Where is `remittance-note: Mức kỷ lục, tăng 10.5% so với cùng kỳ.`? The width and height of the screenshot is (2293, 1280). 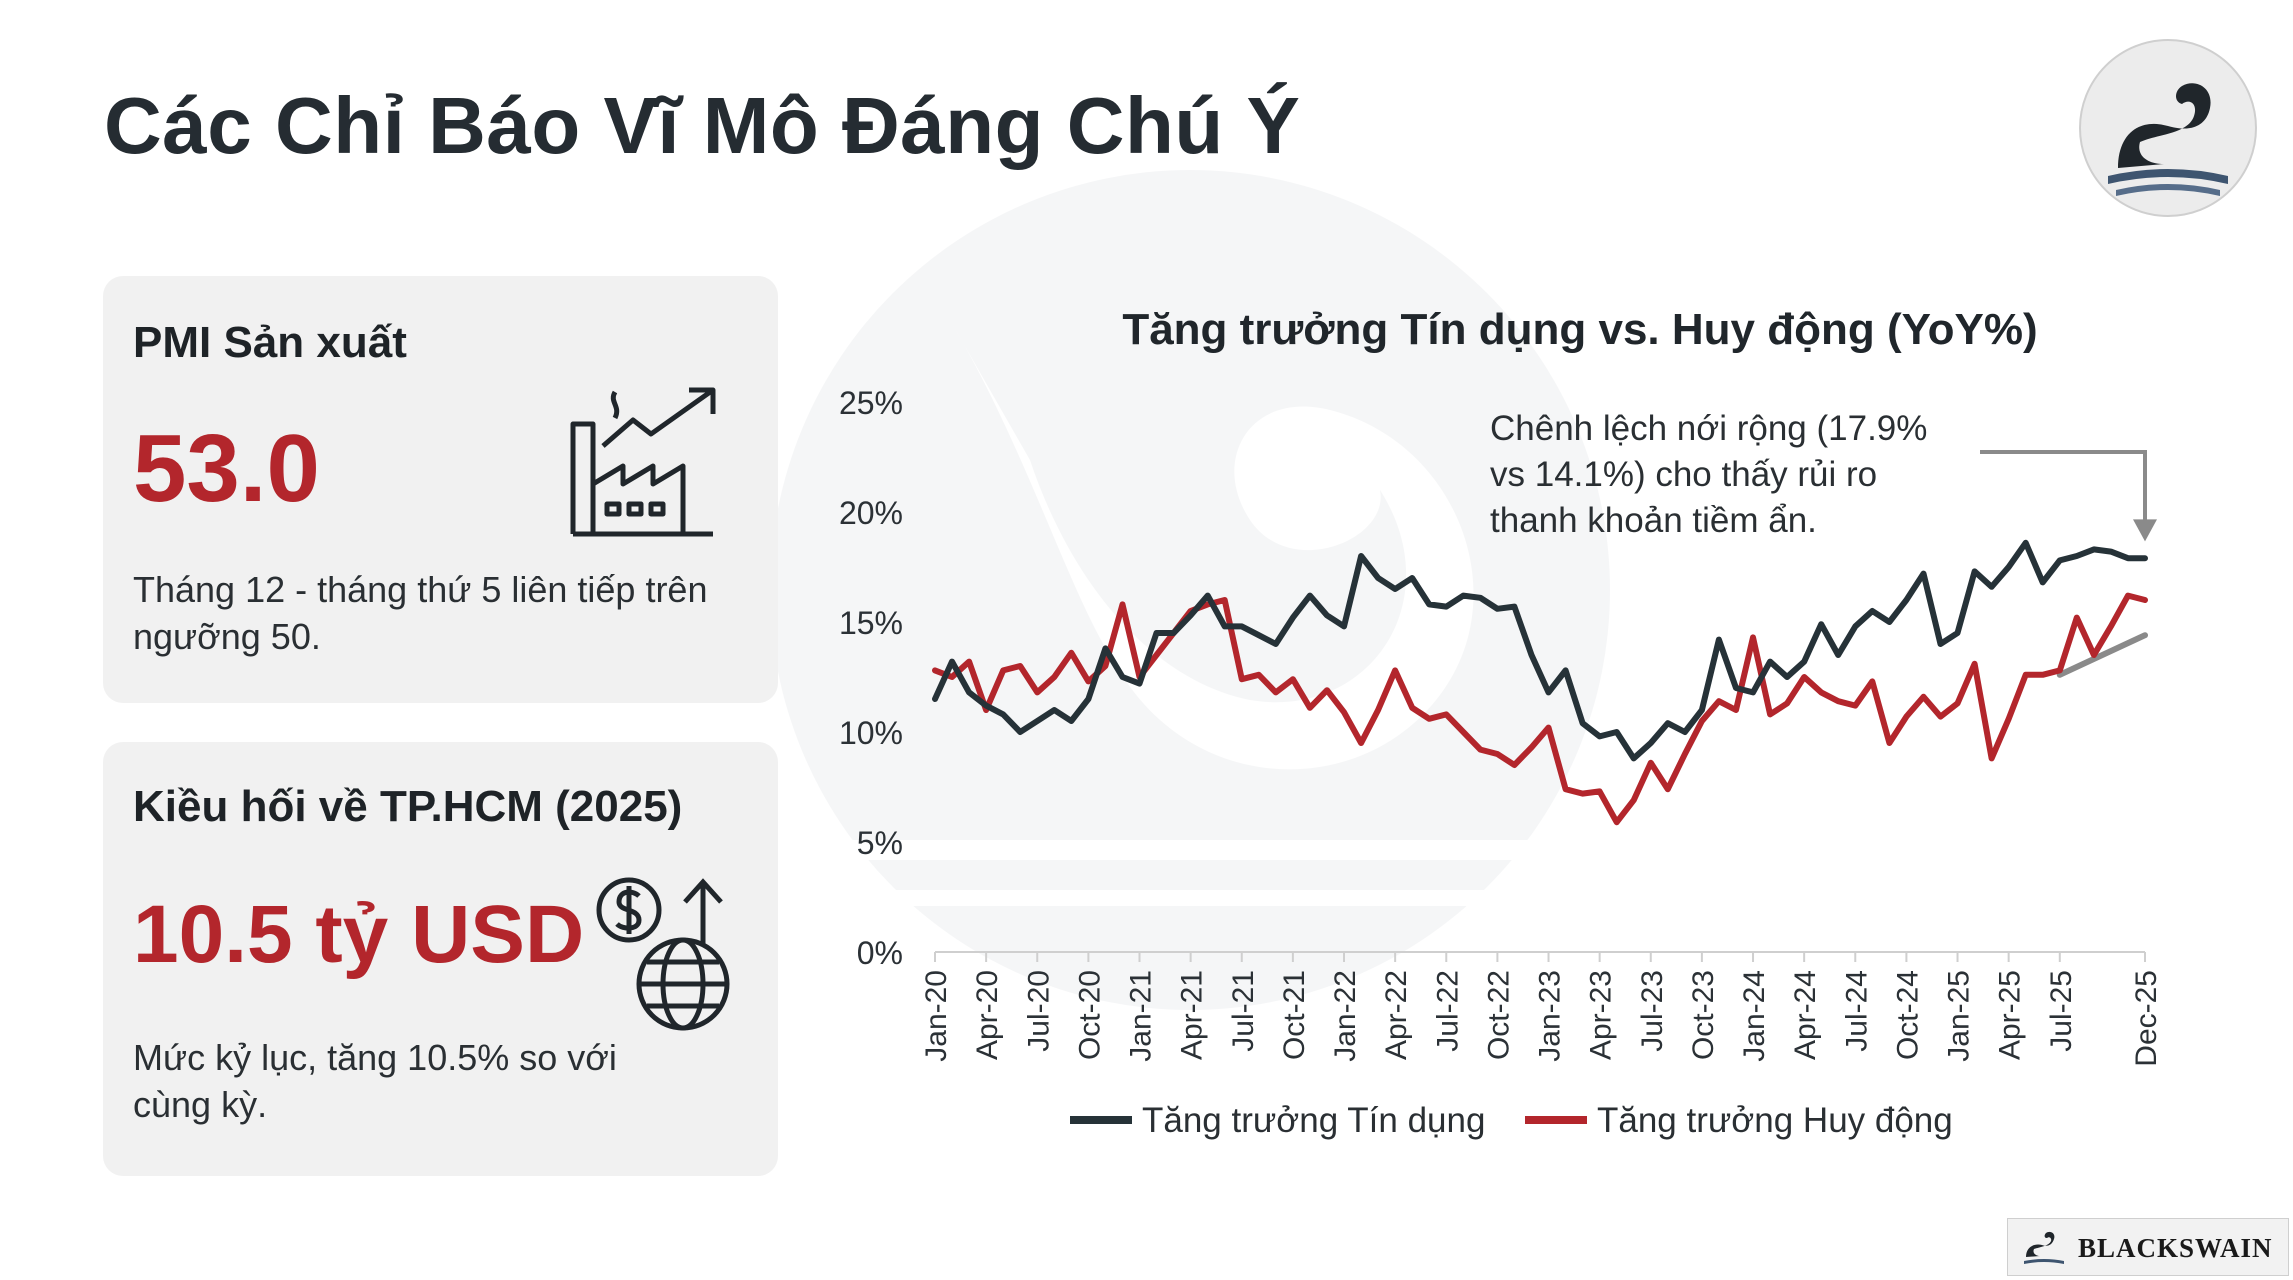 remittance-note: Mức kỷ lục, tăng 10.5% so với cùng kỳ. is located at coordinates (375, 1081).